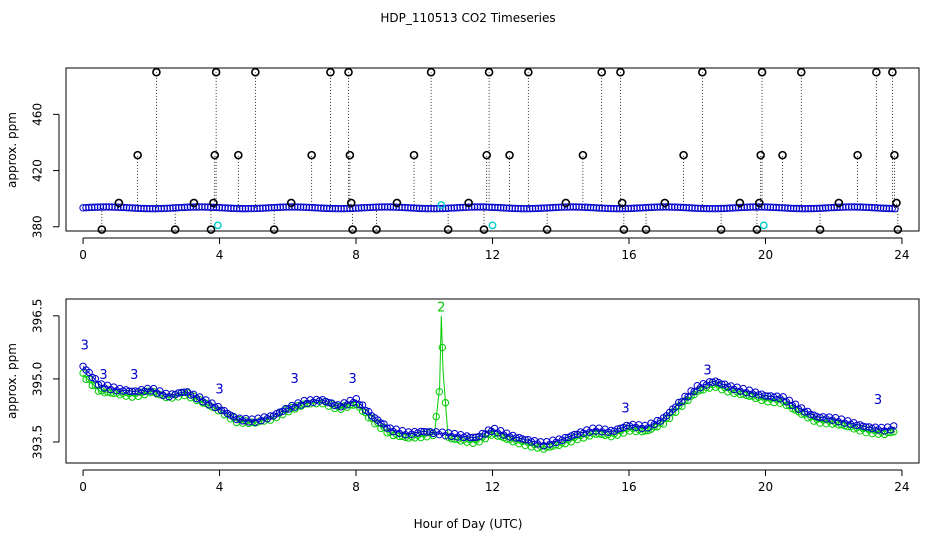 This screenshot has height=540, width=936. Describe the element at coordinates (492, 487) in the screenshot. I see `x-tick-label: 12` at that location.